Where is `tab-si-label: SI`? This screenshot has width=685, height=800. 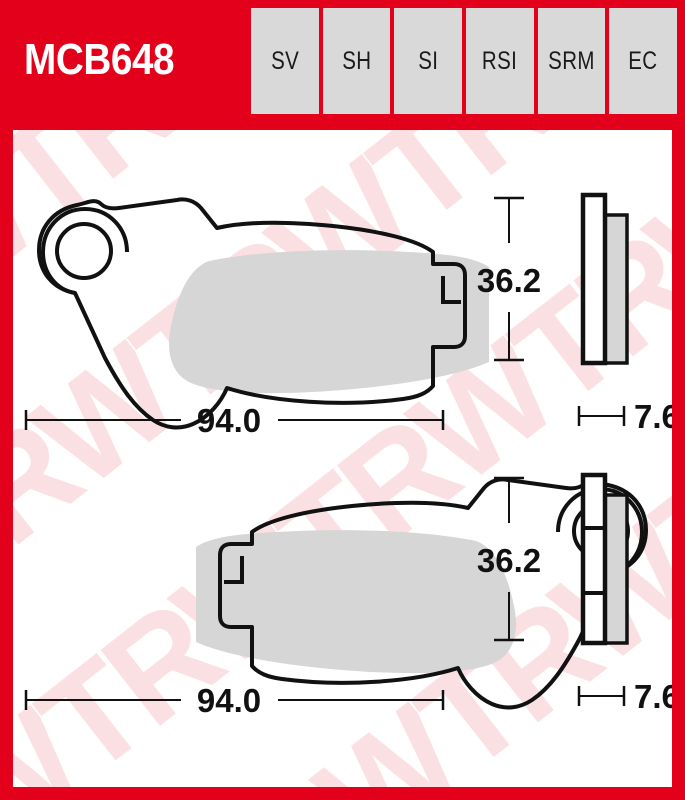
tab-si-label: SI is located at coordinates (428, 60).